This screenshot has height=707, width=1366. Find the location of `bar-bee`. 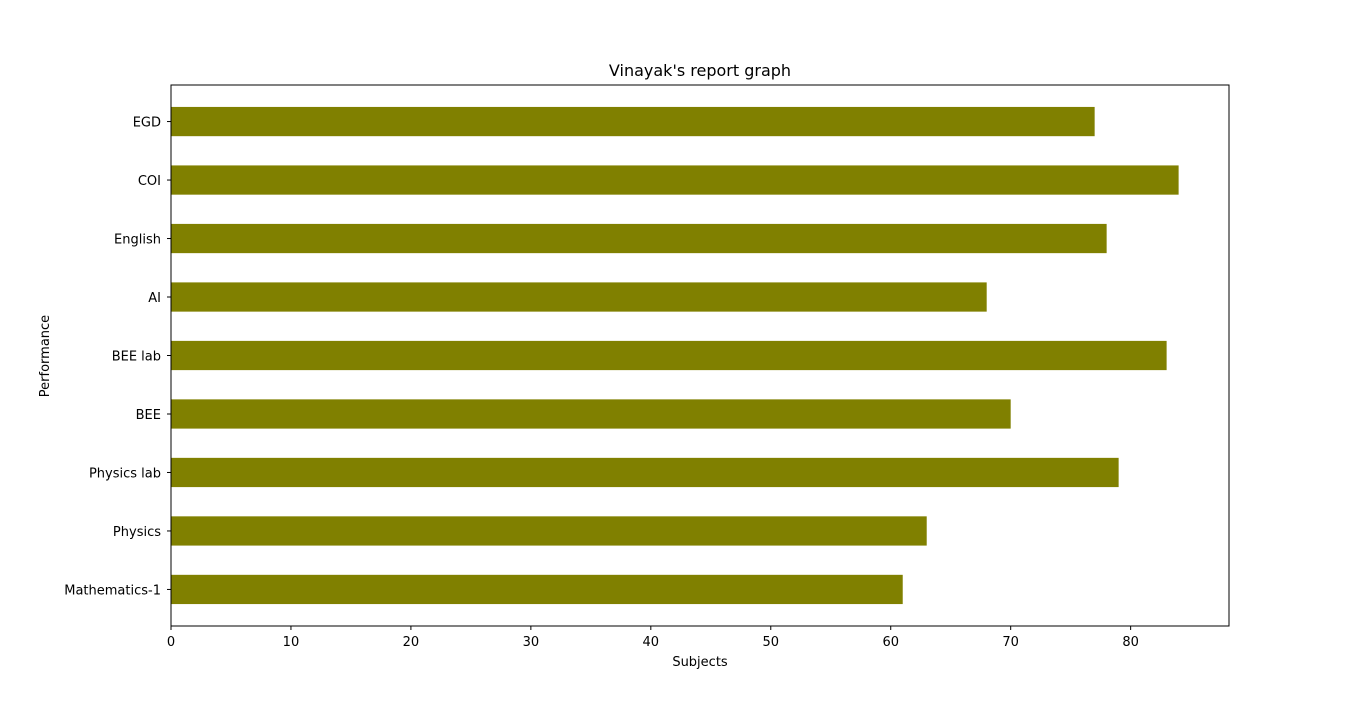

bar-bee is located at coordinates (591, 414).